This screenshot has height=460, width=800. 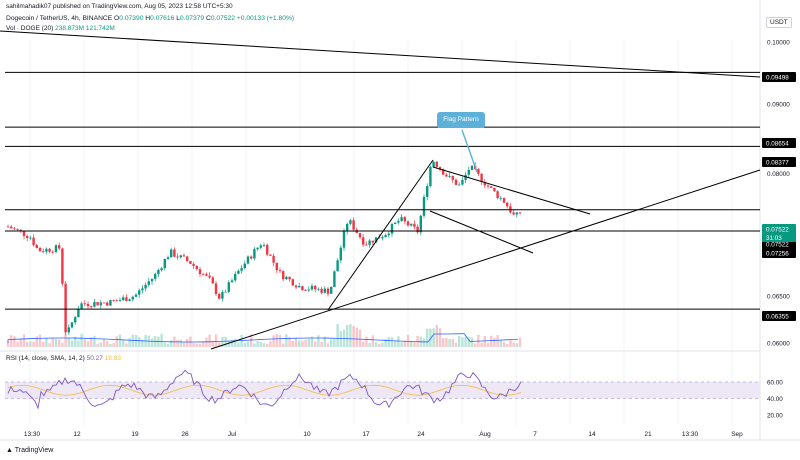 What do you see at coordinates (263, 338) in the screenshot?
I see `volume-ma-line` at bounding box center [263, 338].